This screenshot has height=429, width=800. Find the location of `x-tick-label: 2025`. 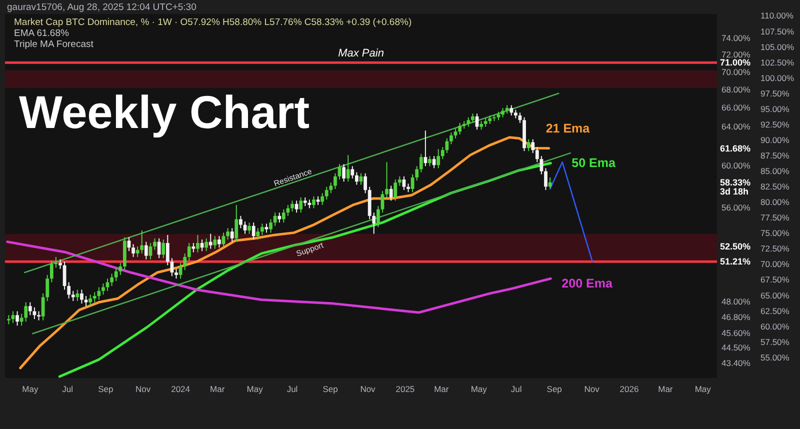

x-tick-label: 2025 is located at coordinates (405, 389).